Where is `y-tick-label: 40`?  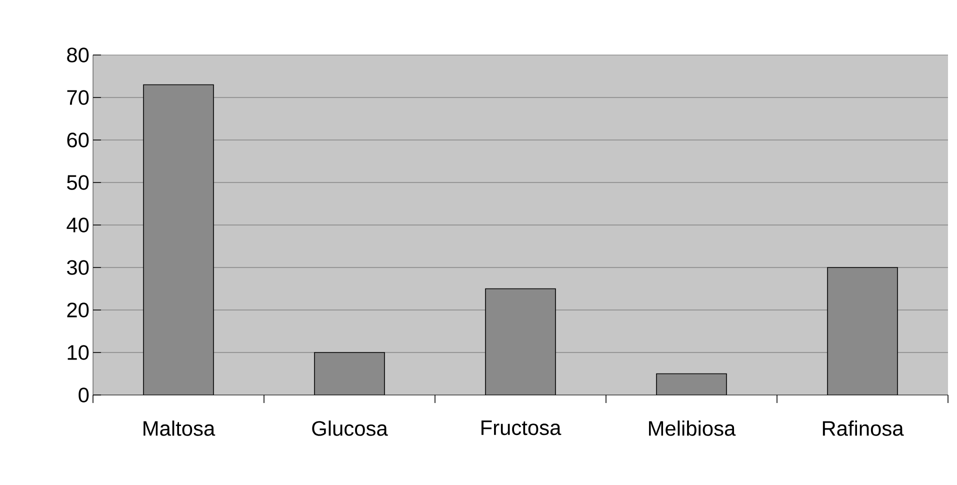
y-tick-label: 40 is located at coordinates (77, 225).